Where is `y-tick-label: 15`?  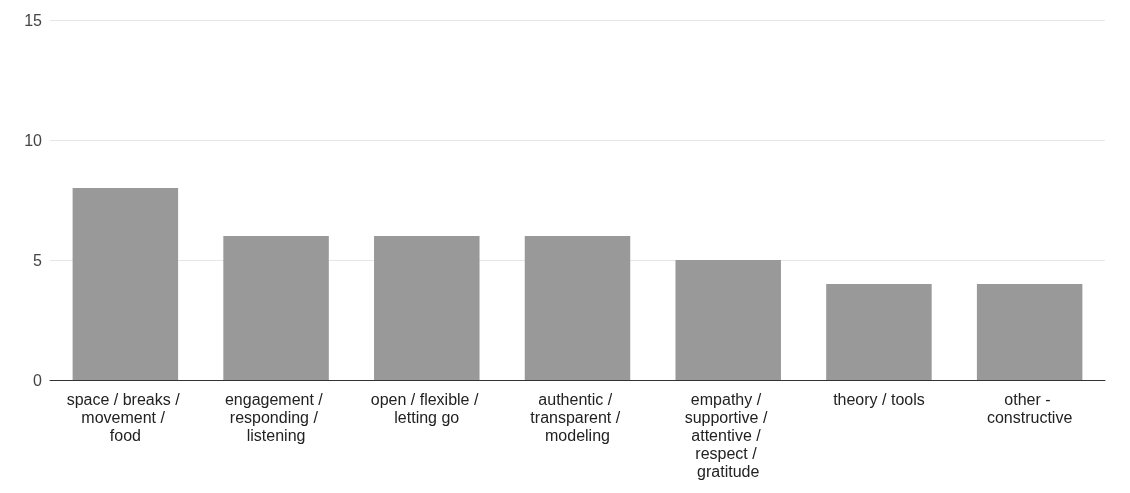 y-tick-label: 15 is located at coordinates (33, 20).